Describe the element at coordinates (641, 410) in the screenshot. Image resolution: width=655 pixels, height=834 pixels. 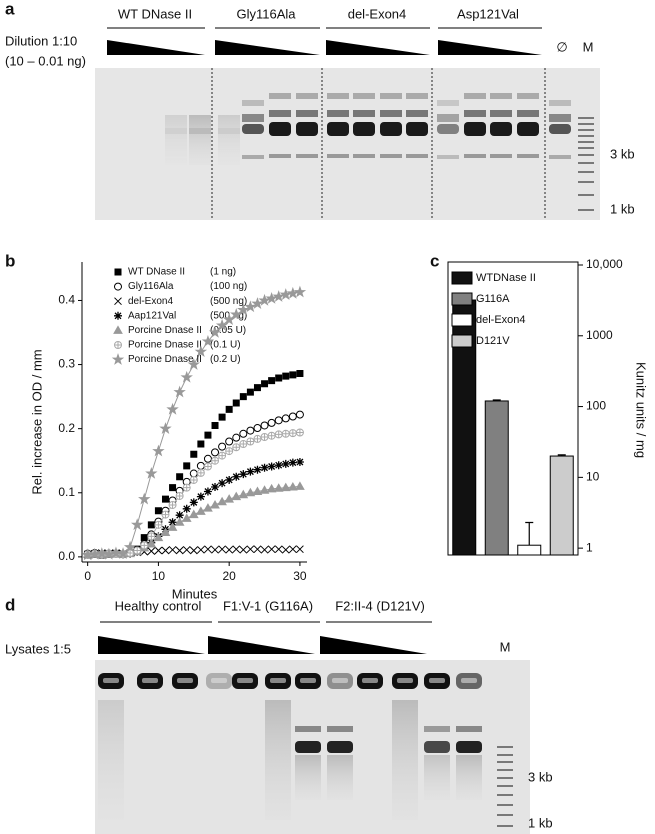
I see `y-axis-label: Kunitz units / mg` at that location.